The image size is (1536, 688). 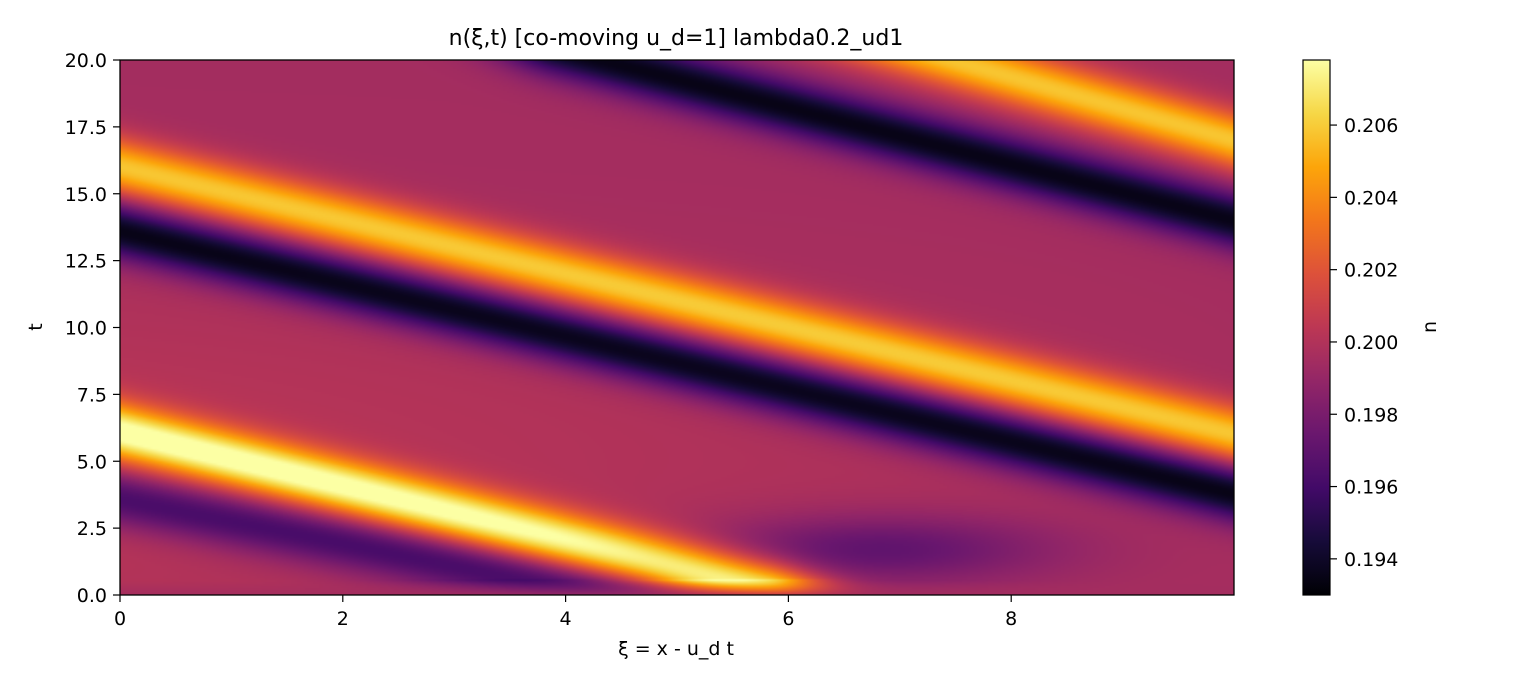 What do you see at coordinates (1371, 271) in the screenshot?
I see `colorbar-tick-label: 0.202` at bounding box center [1371, 271].